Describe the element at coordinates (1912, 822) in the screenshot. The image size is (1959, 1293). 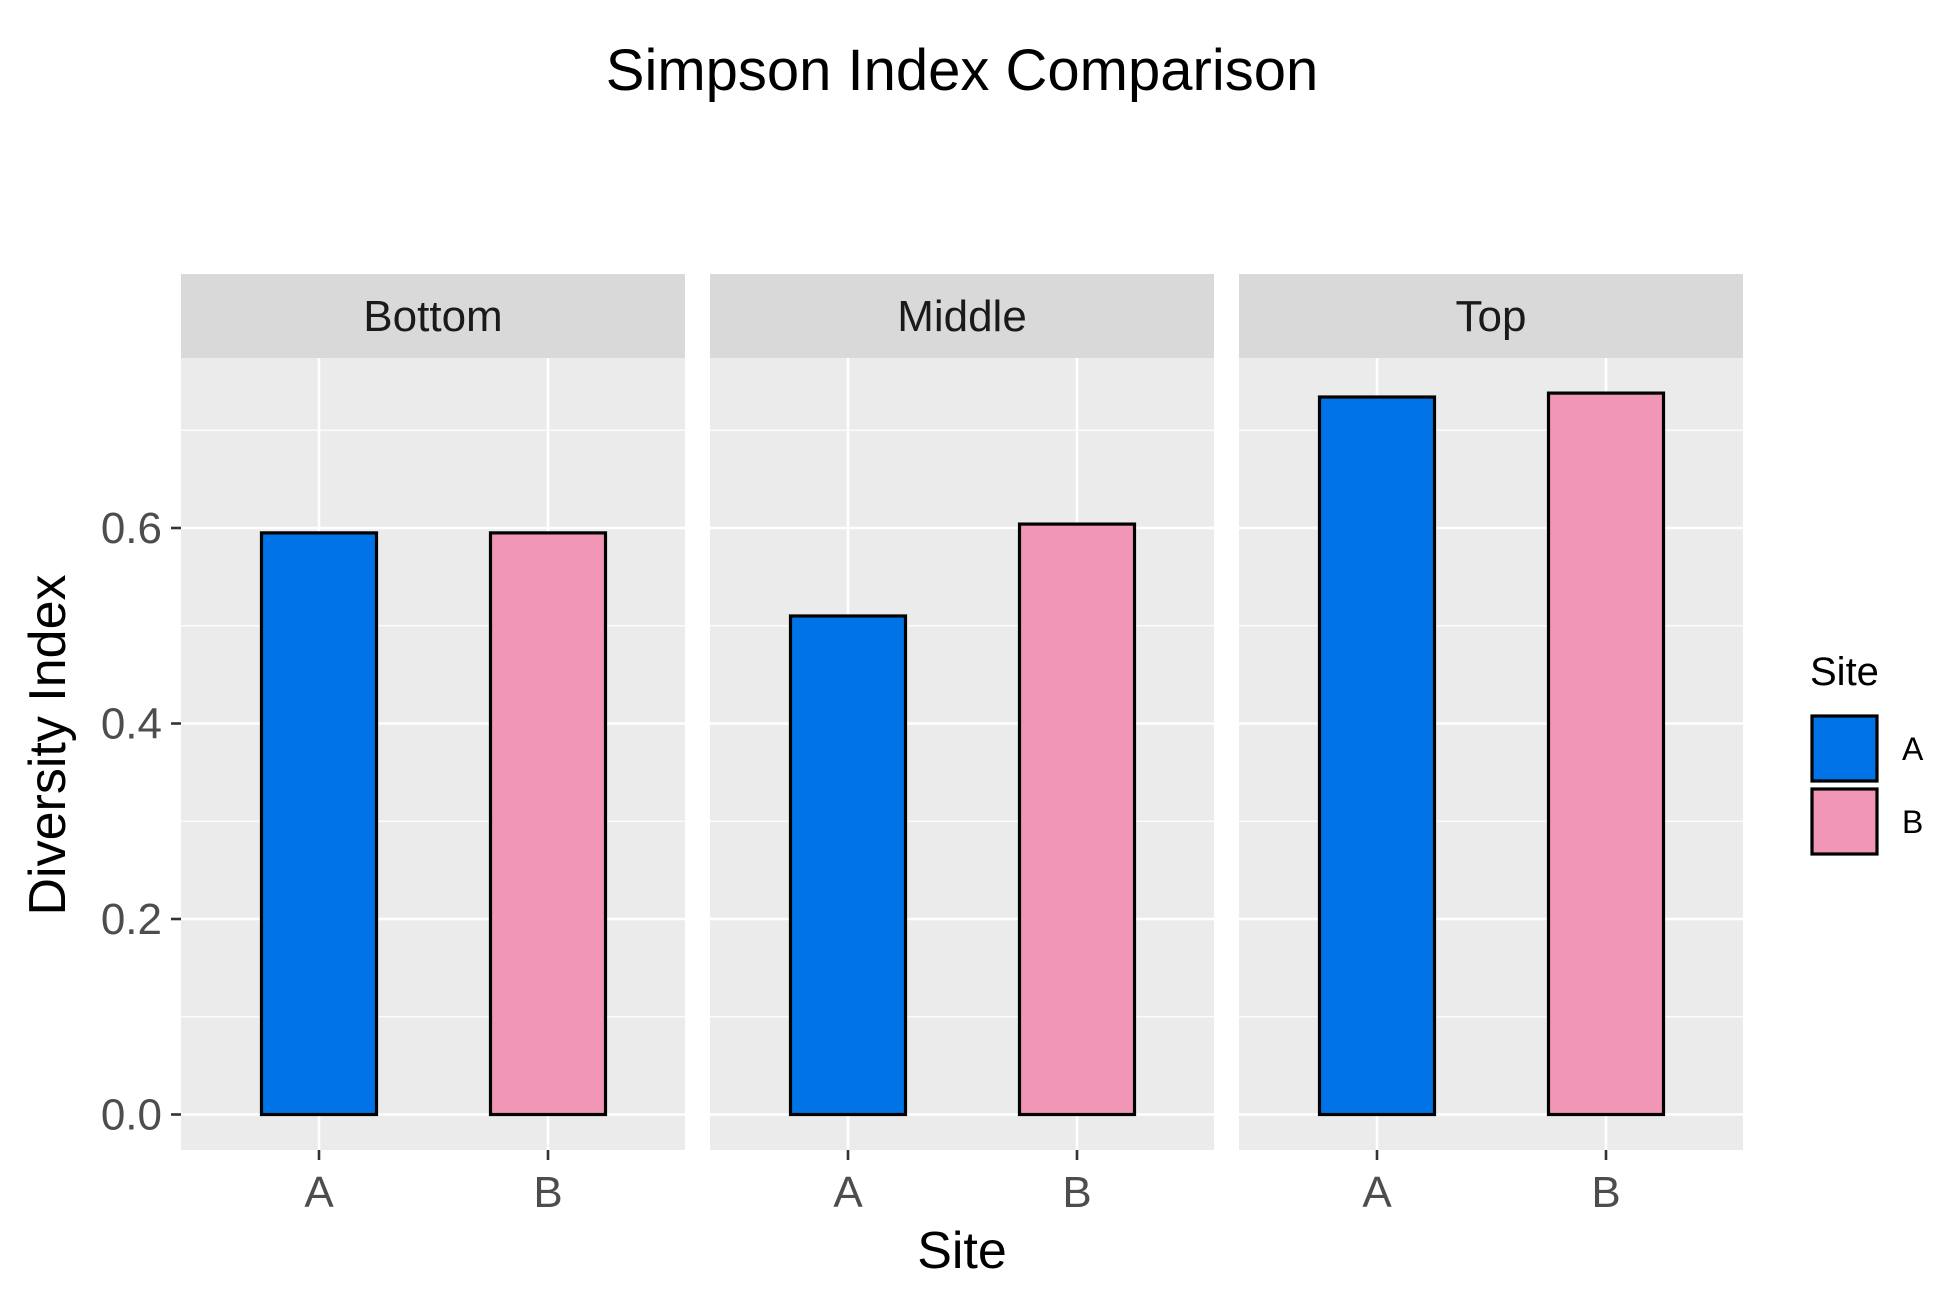
I see `legend-label: B` at that location.